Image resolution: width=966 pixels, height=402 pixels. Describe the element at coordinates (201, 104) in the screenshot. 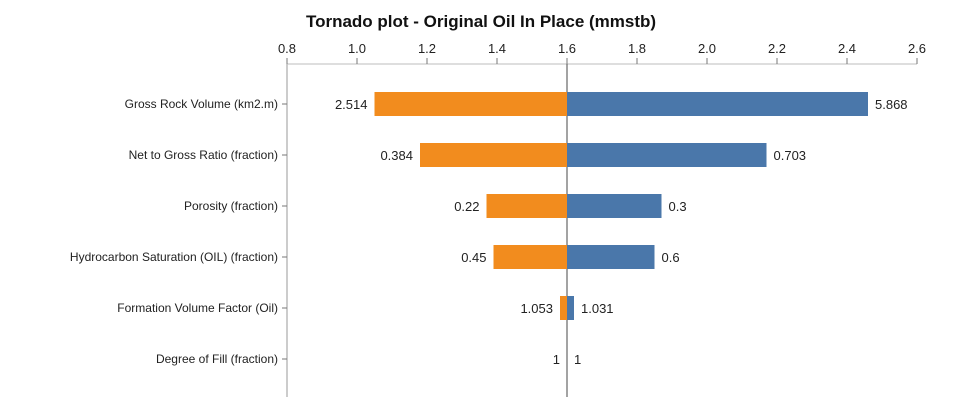

I see `category-label: Gross Rock Volume (km2.m)` at that location.